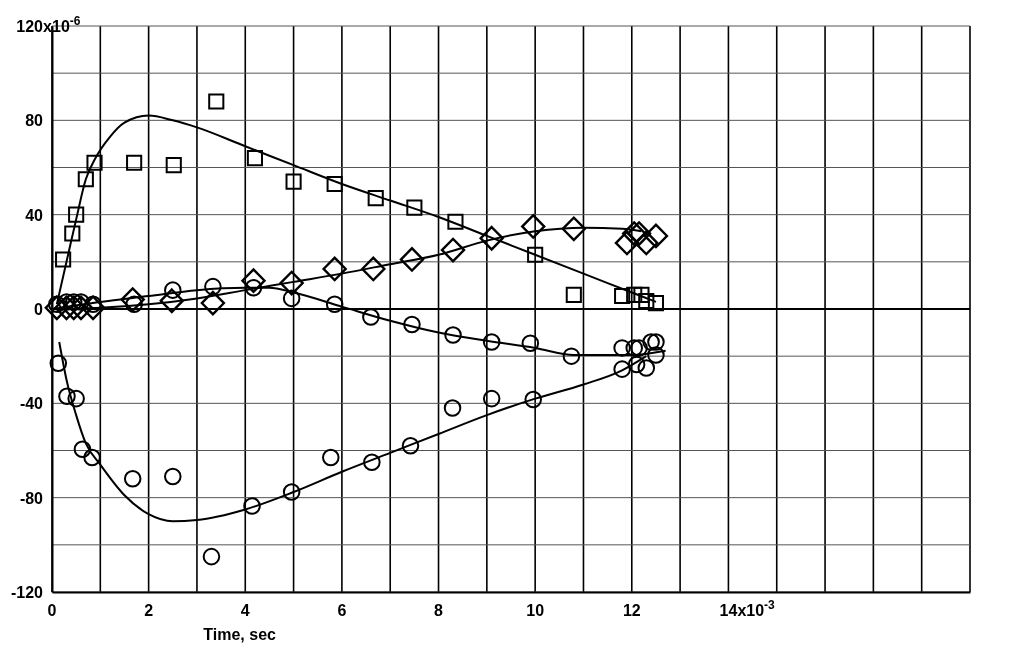 The width and height of the screenshot is (1010, 649). What do you see at coordinates (245, 610) in the screenshot?
I see `x-tick-label: 4` at bounding box center [245, 610].